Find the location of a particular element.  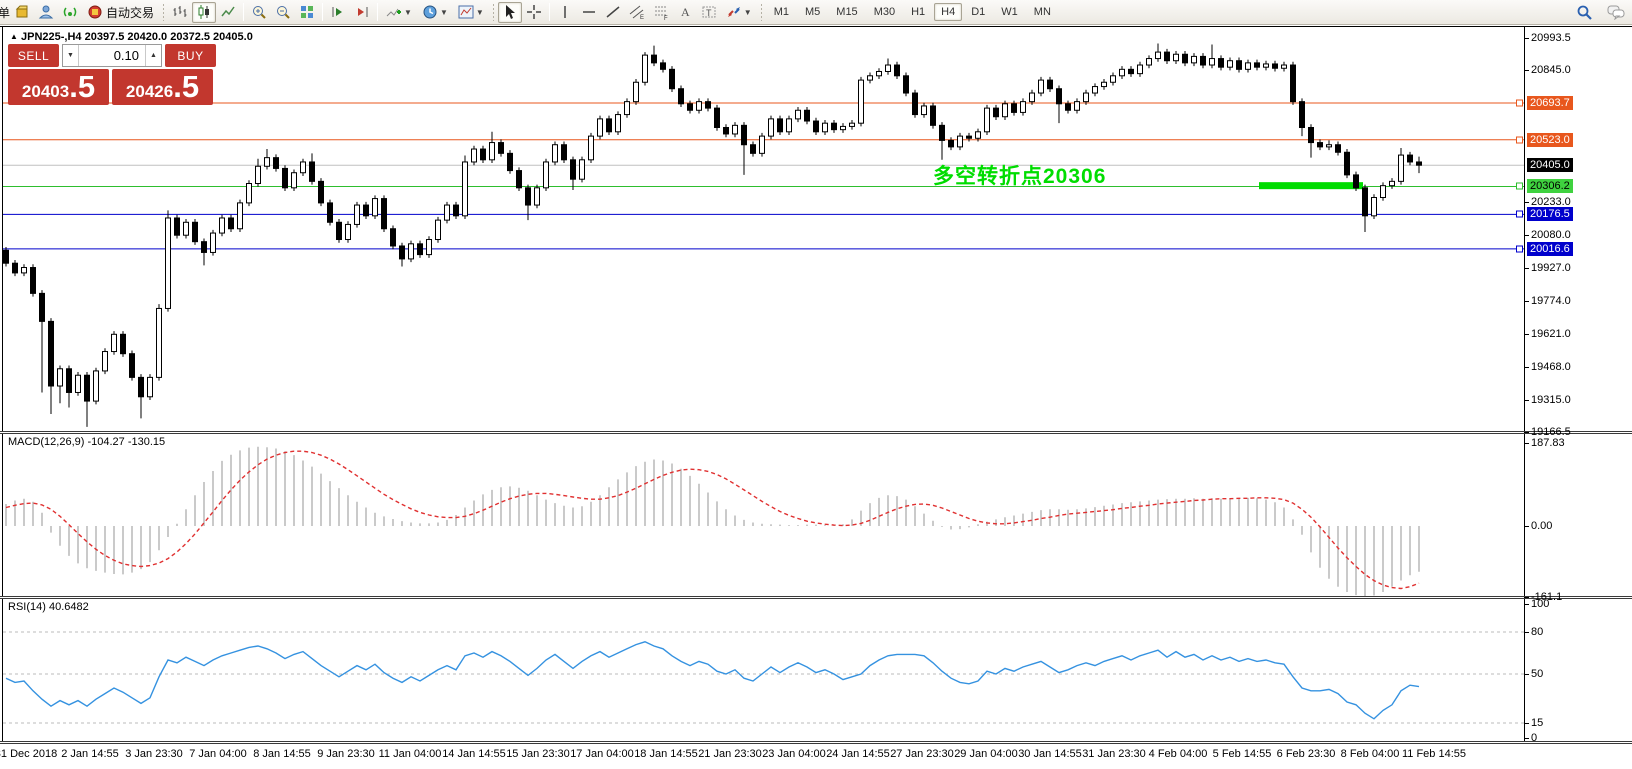

macd-splitter is located at coordinates (816, 432).